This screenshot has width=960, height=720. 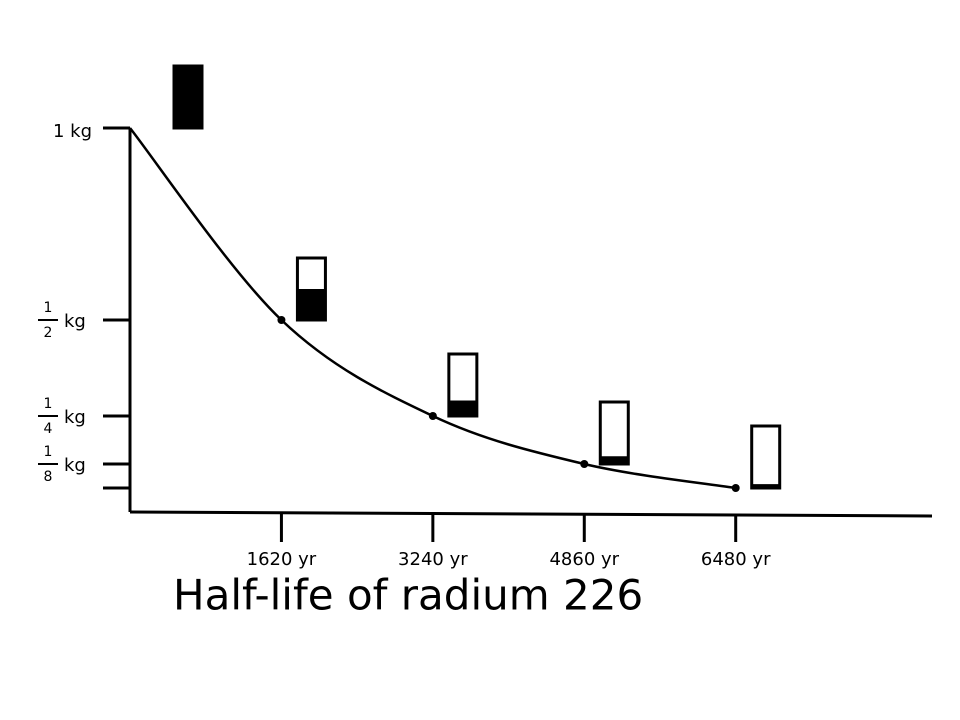 I want to click on x-tick-label: 3240 yr, so click(x=433, y=559).